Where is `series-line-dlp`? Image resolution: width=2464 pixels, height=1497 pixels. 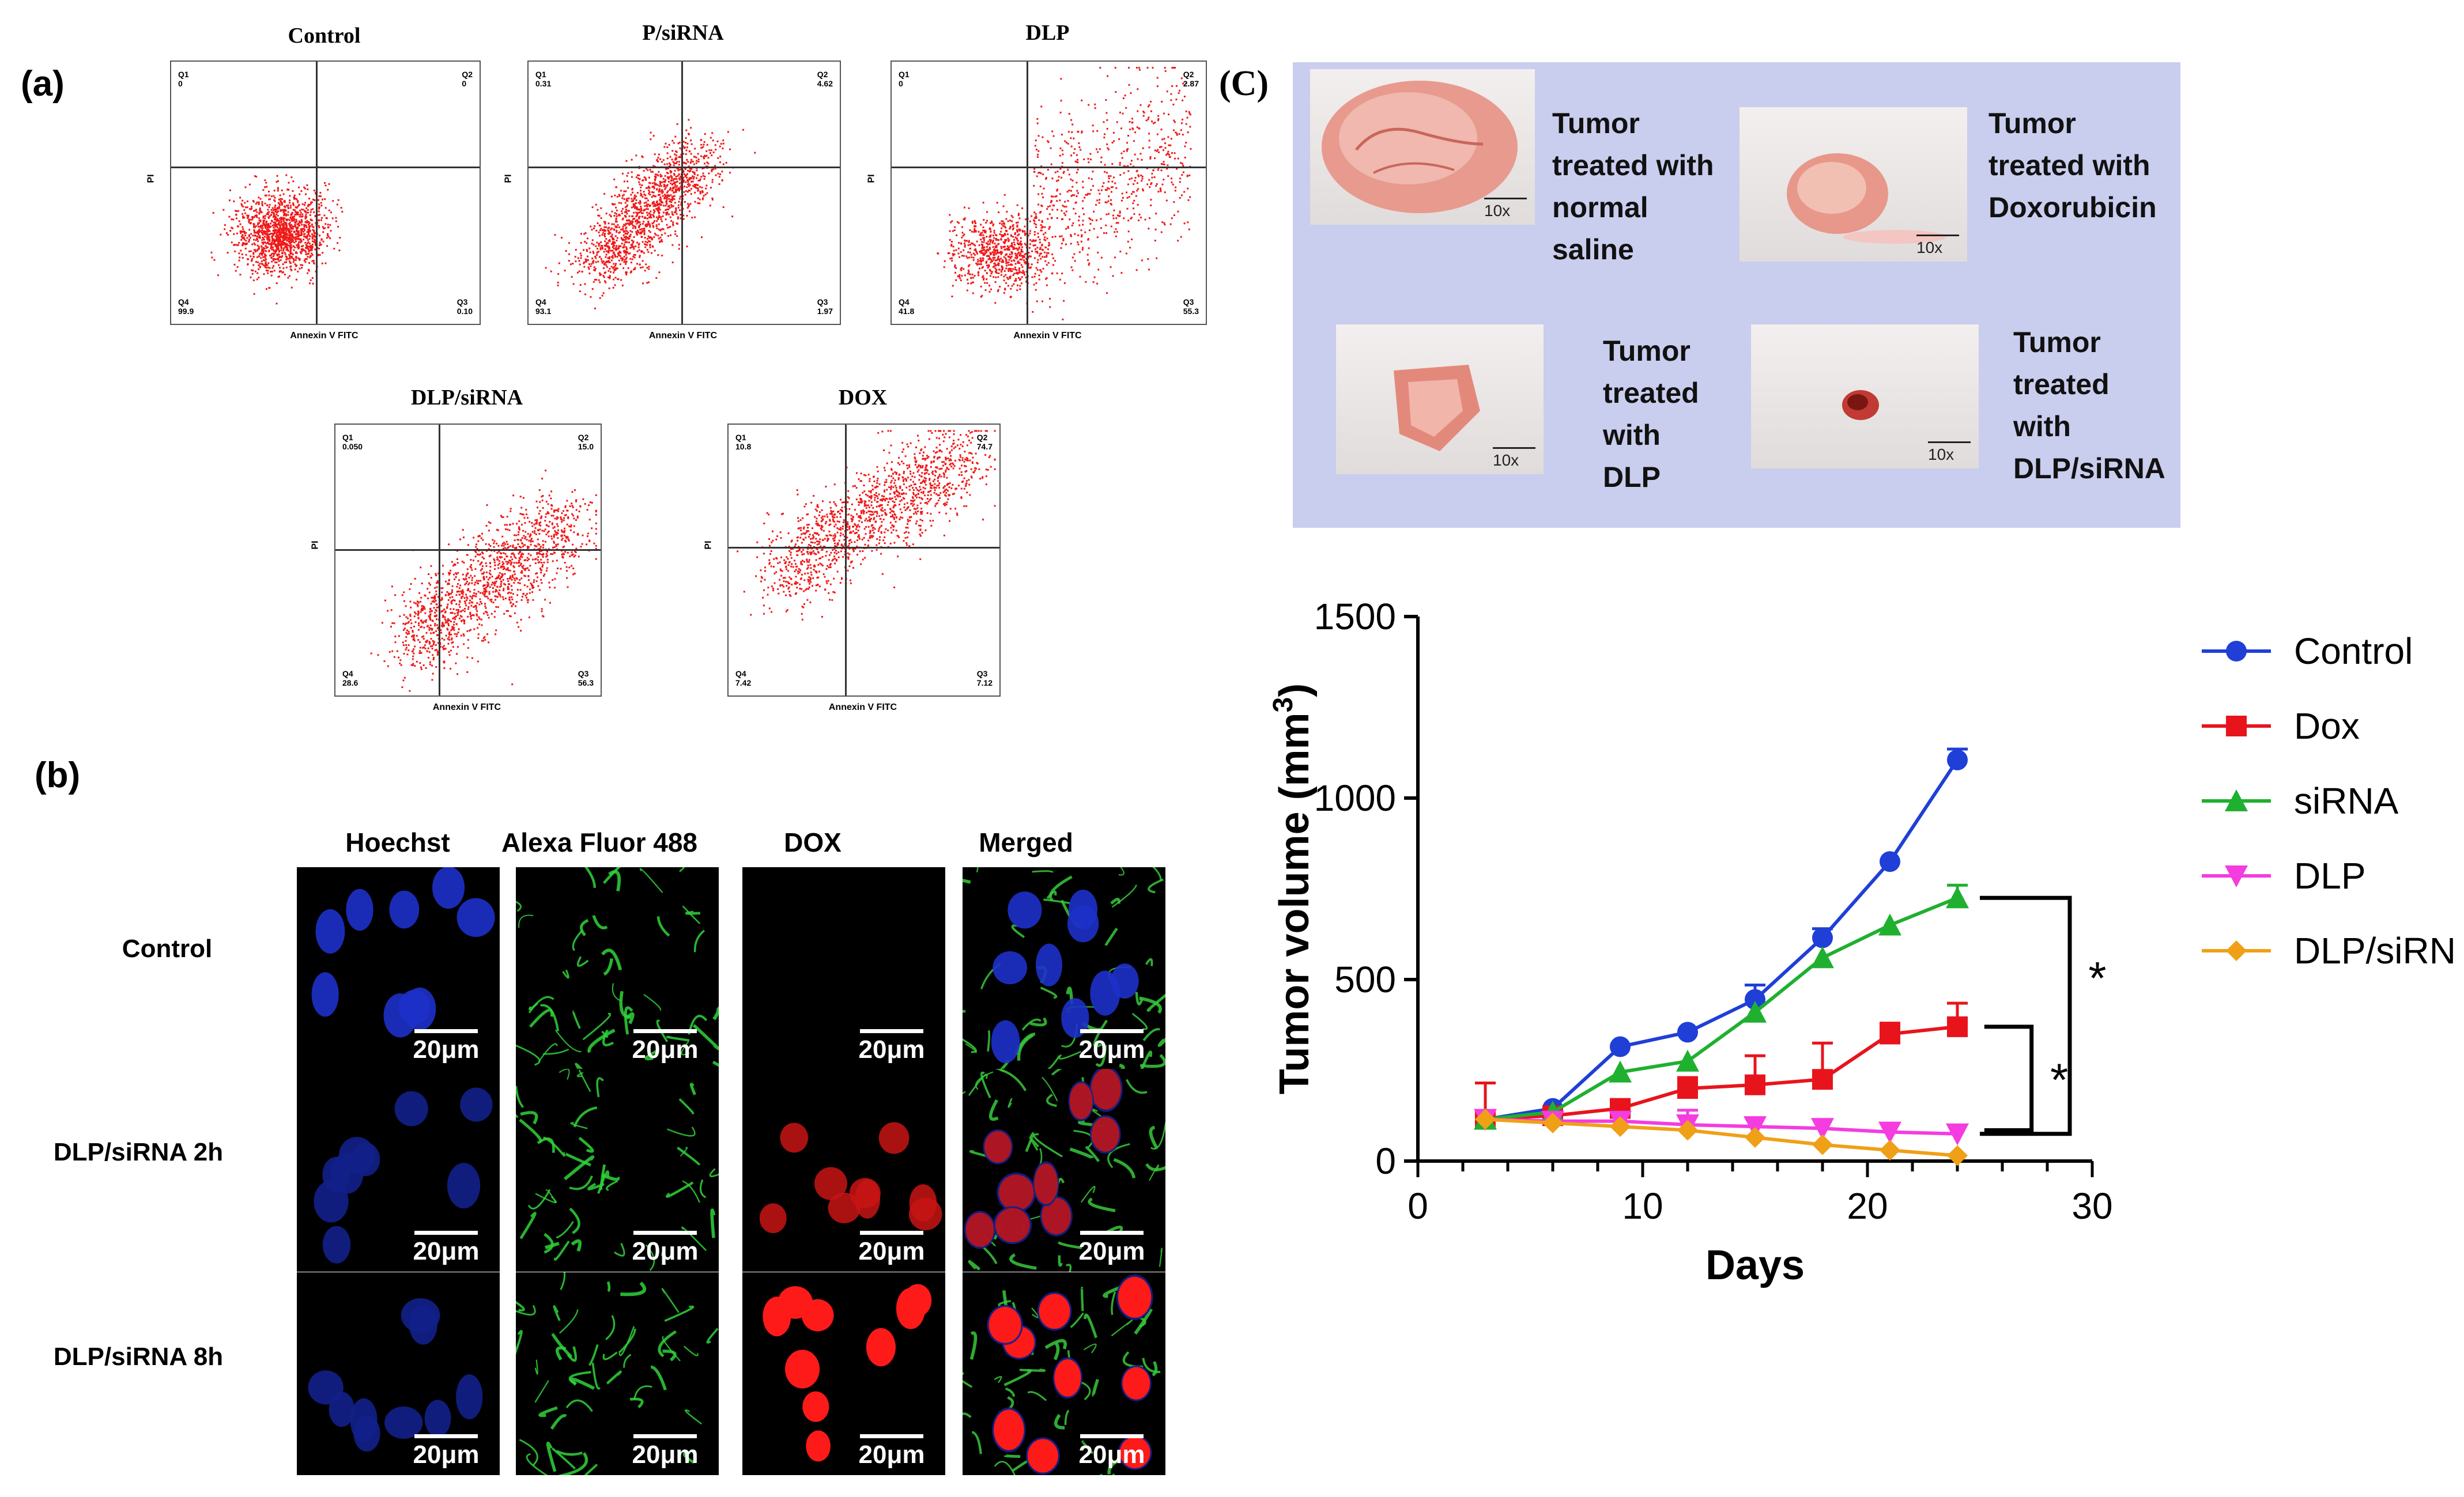 series-line-dlp is located at coordinates (1721, 1126).